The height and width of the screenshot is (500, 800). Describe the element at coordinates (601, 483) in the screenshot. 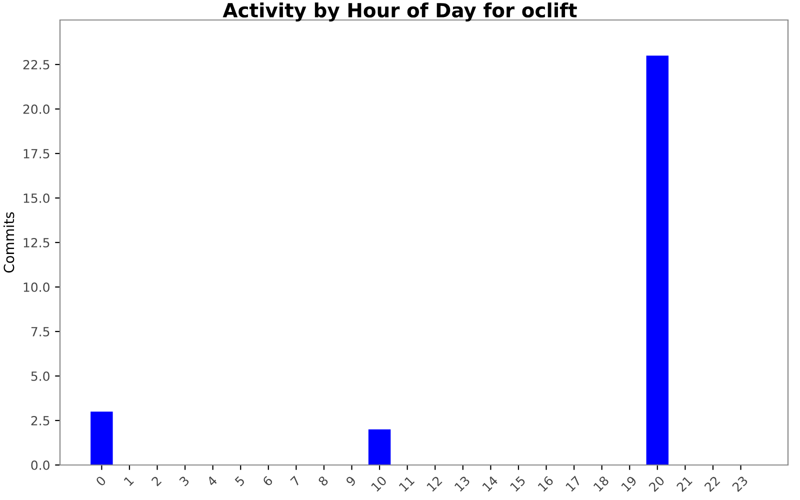

I see `x-tick-label: 18` at that location.